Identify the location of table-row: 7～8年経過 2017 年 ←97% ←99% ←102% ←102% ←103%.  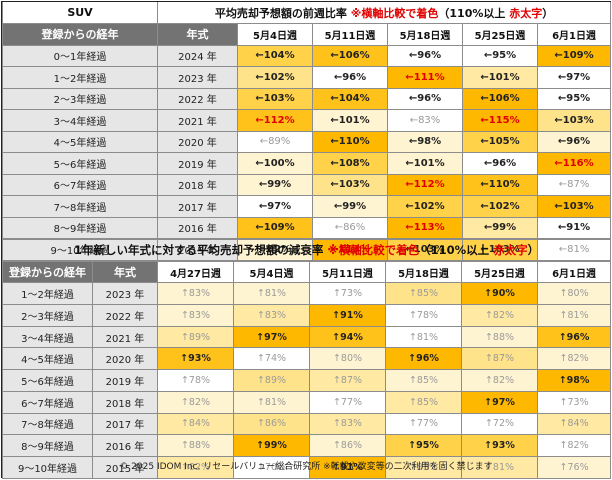
(307, 206).